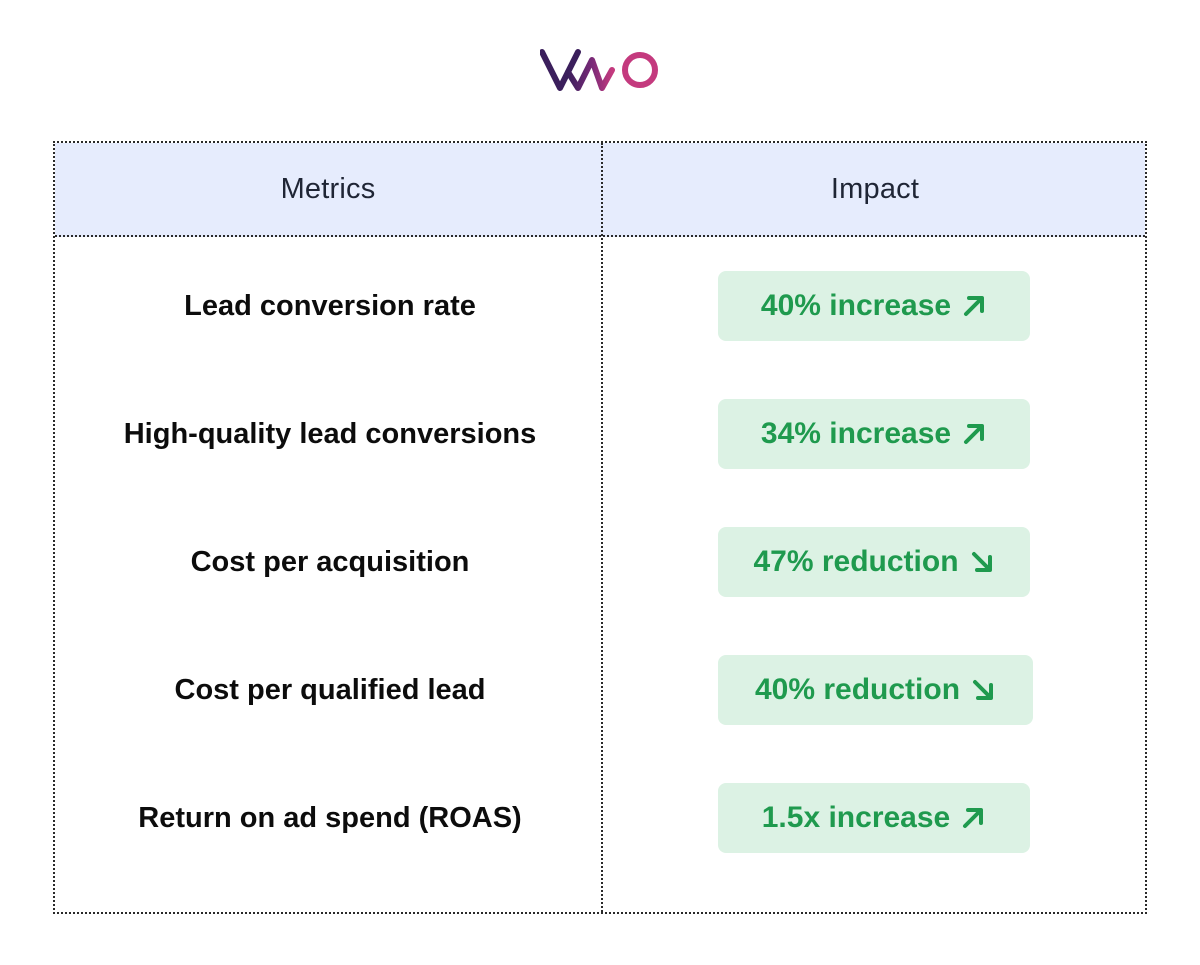  I want to click on impact-value: 40% reduction, so click(857, 689).